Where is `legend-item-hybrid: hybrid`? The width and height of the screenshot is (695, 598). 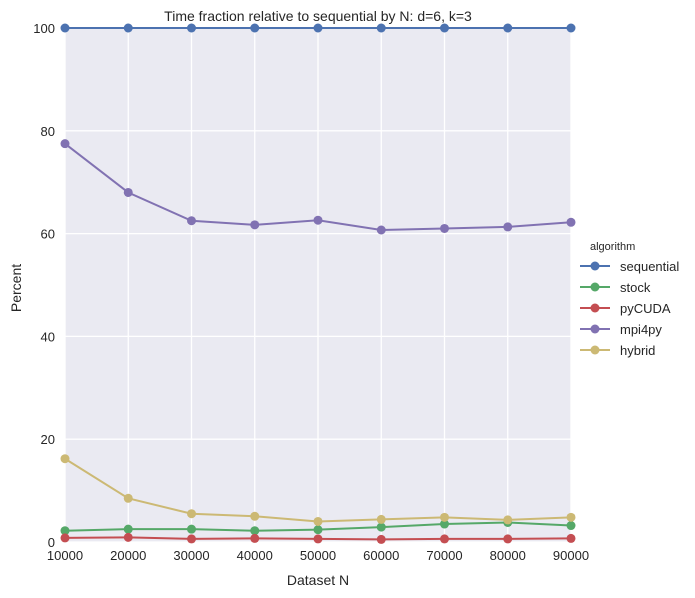
legend-item-hybrid: hybrid is located at coordinates (617, 350).